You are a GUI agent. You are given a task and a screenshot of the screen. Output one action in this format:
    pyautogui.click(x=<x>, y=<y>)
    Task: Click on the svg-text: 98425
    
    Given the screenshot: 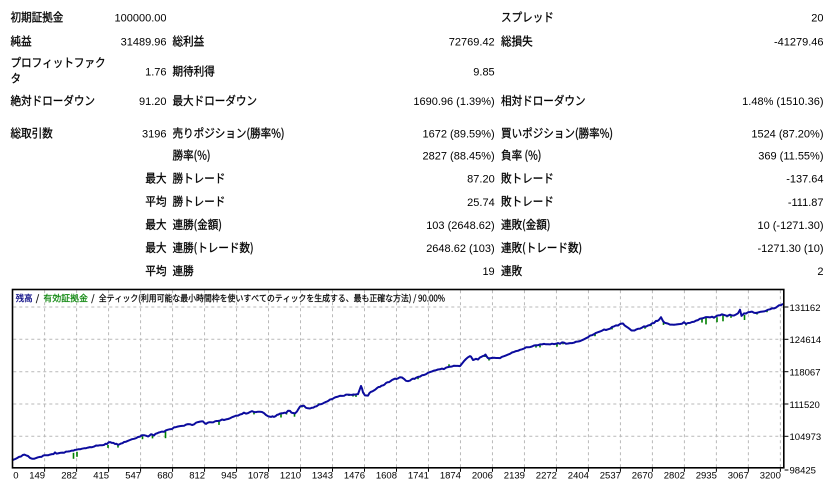 What is the action you would take?
    pyautogui.click(x=803, y=470)
    